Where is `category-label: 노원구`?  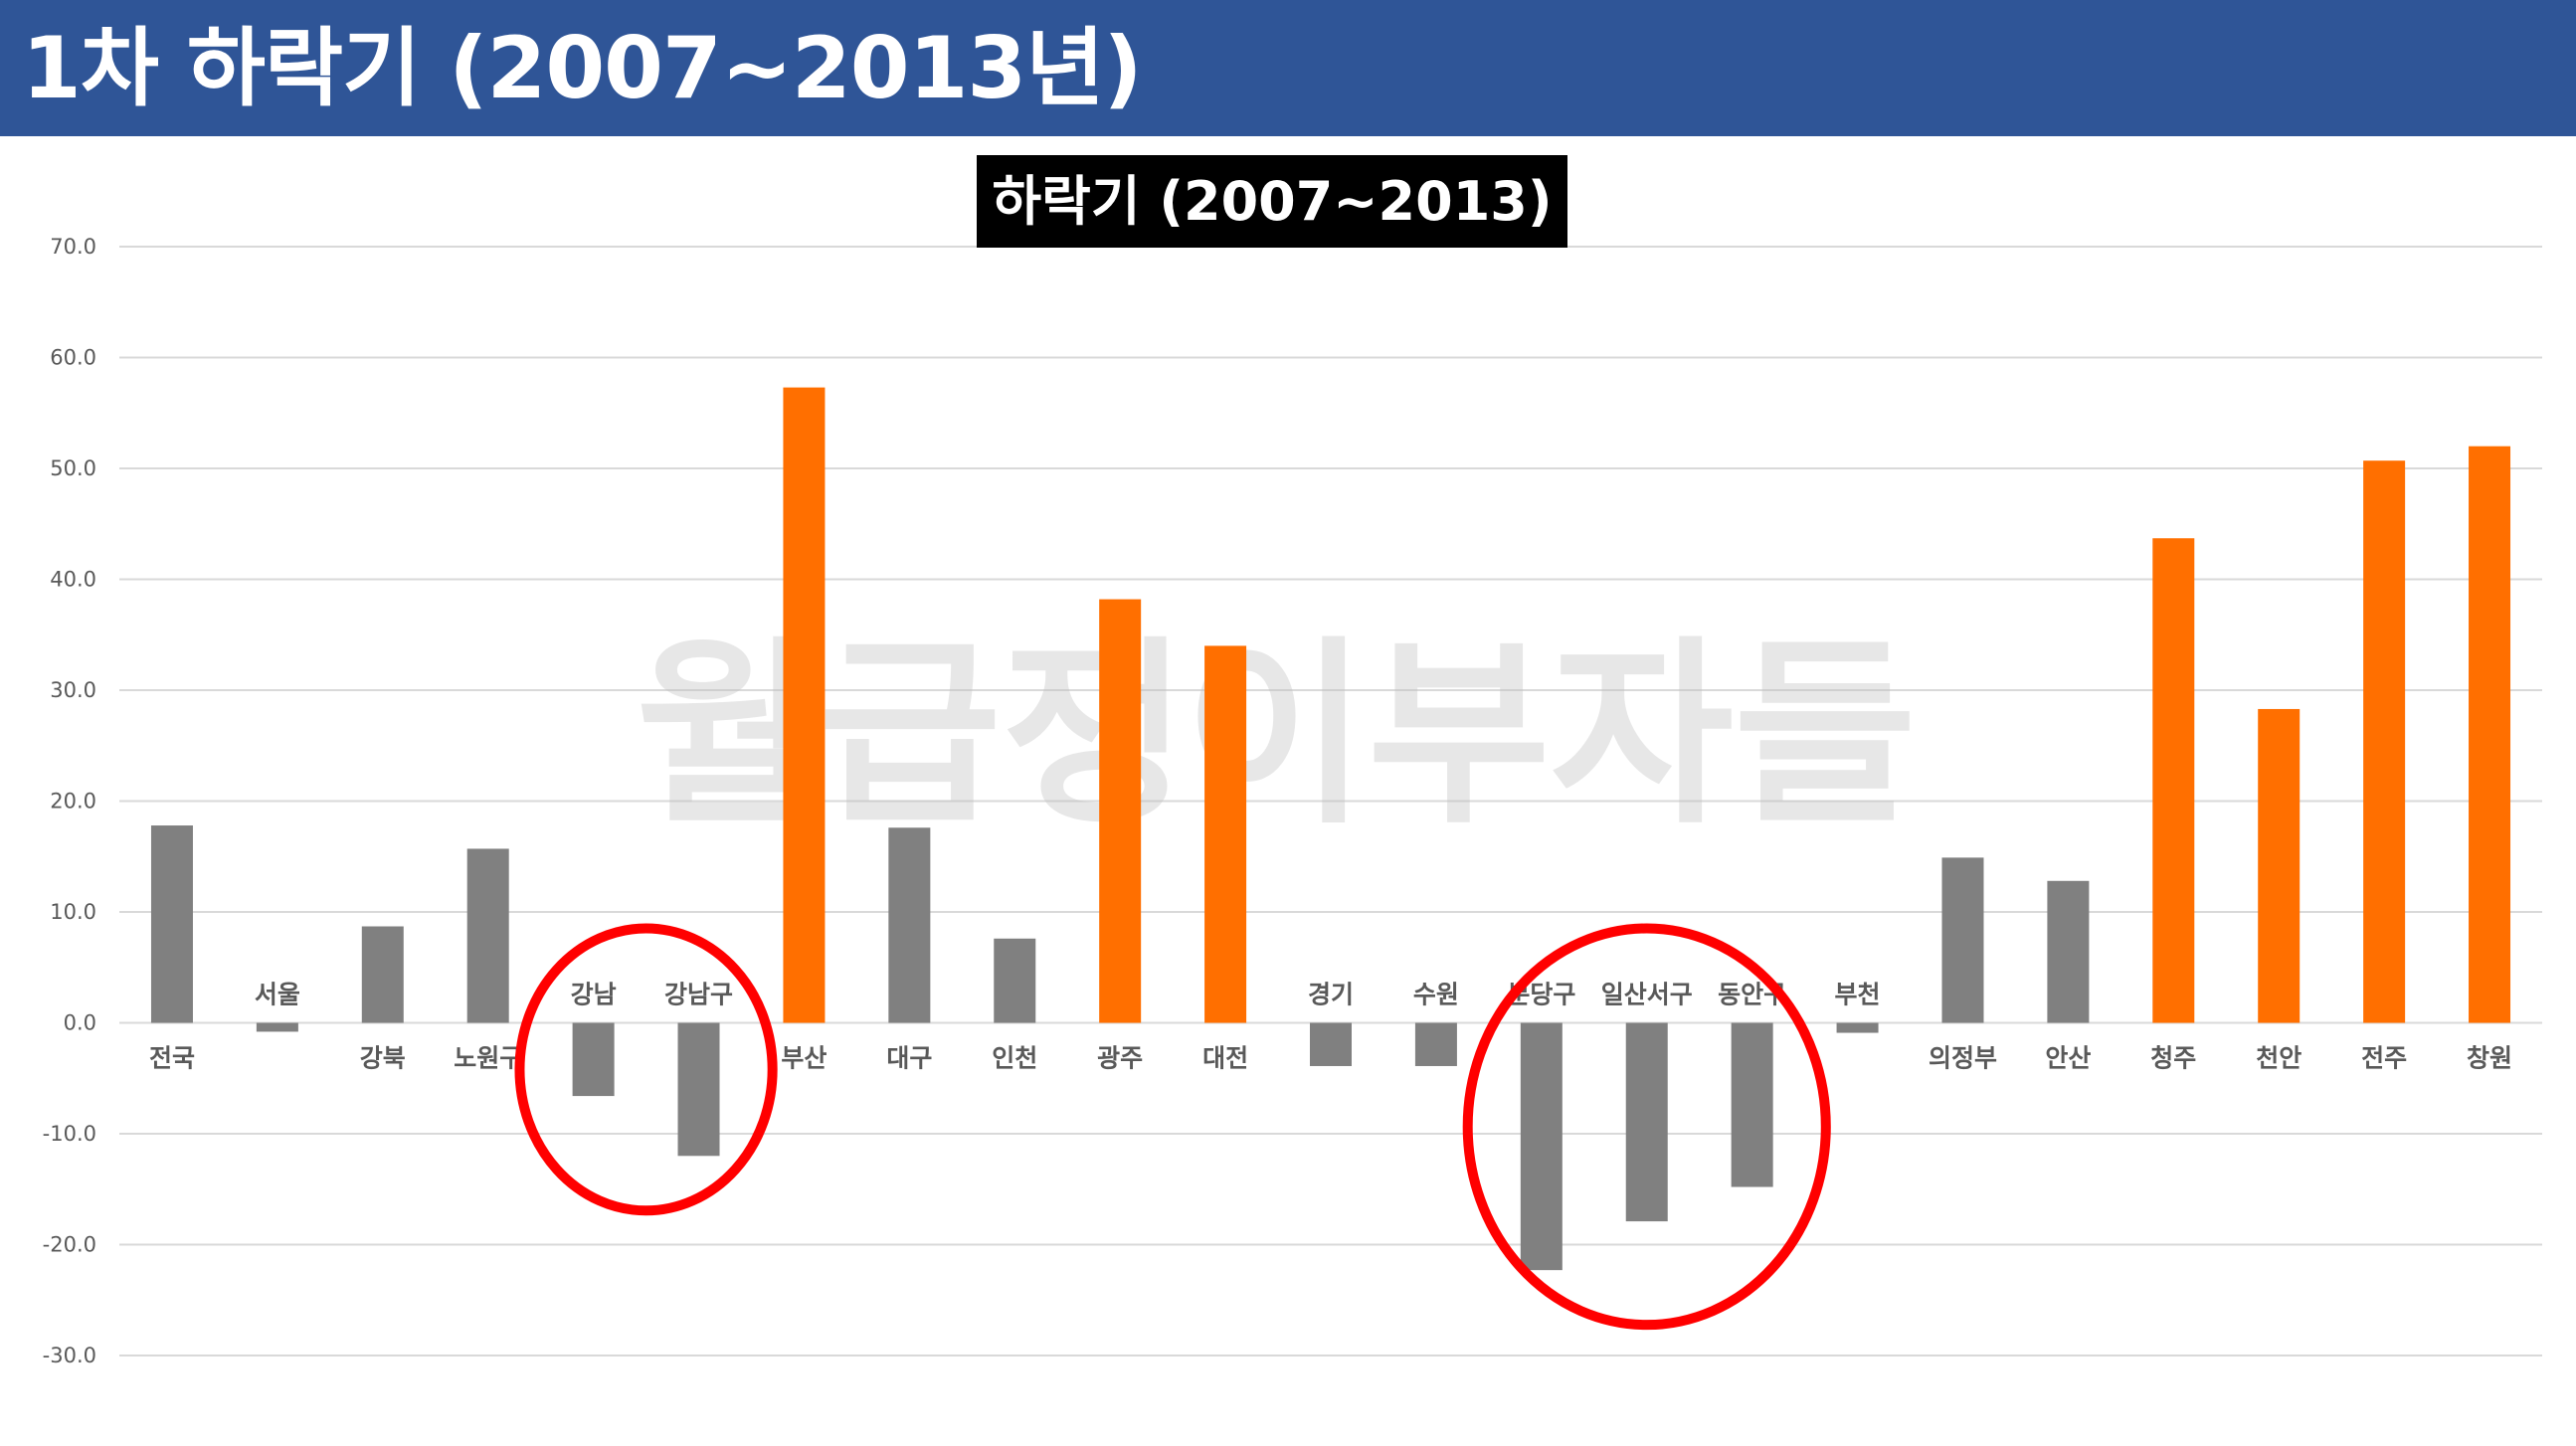
category-label: 노원구 is located at coordinates (488, 1058).